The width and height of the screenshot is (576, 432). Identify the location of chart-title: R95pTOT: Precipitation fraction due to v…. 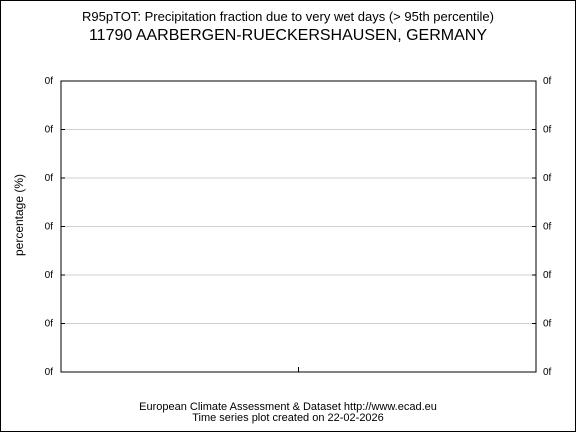
(288, 16).